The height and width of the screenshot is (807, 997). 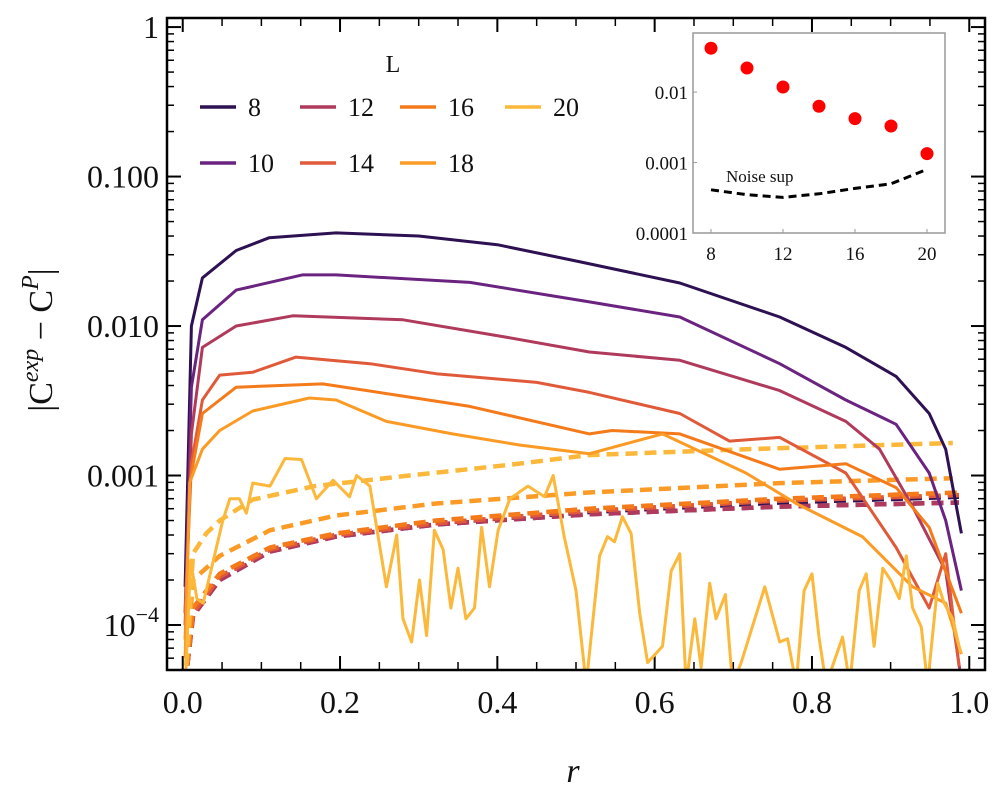 I want to click on legend-item-L20: 20, so click(x=542, y=107).